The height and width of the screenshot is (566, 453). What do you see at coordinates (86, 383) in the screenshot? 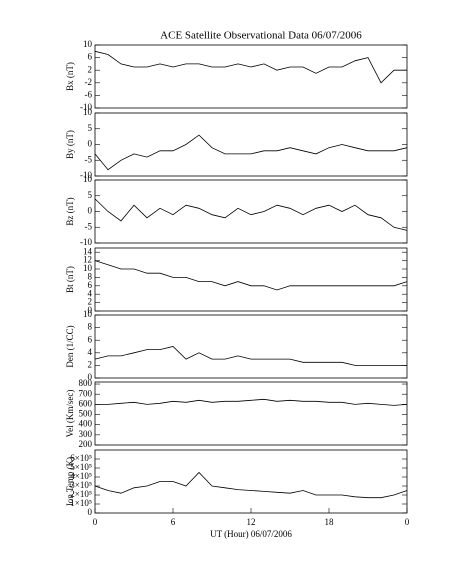
I see `y-tick-label: 800` at bounding box center [86, 383].